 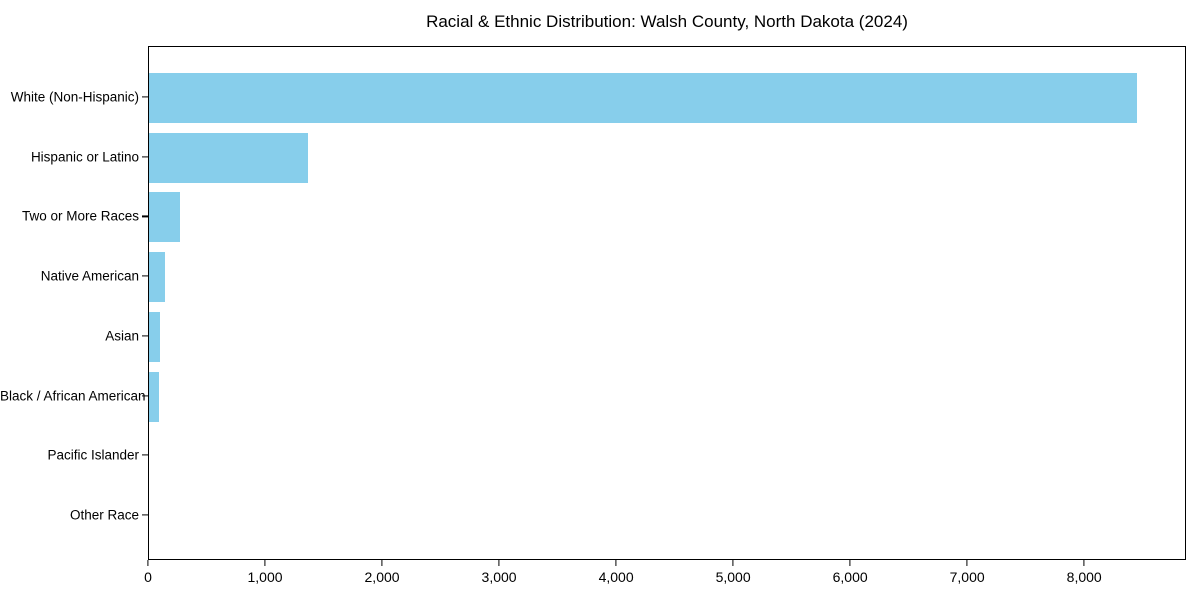 What do you see at coordinates (80, 216) in the screenshot?
I see `y-tick-label: Two or More Races` at bounding box center [80, 216].